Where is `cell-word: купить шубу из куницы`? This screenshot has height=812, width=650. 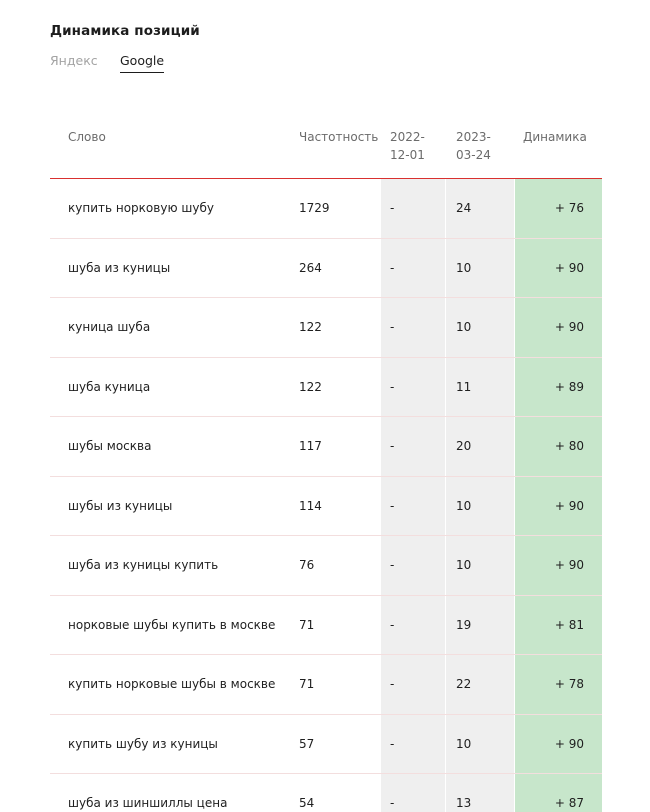 cell-word: купить шубу из куницы is located at coordinates (143, 743).